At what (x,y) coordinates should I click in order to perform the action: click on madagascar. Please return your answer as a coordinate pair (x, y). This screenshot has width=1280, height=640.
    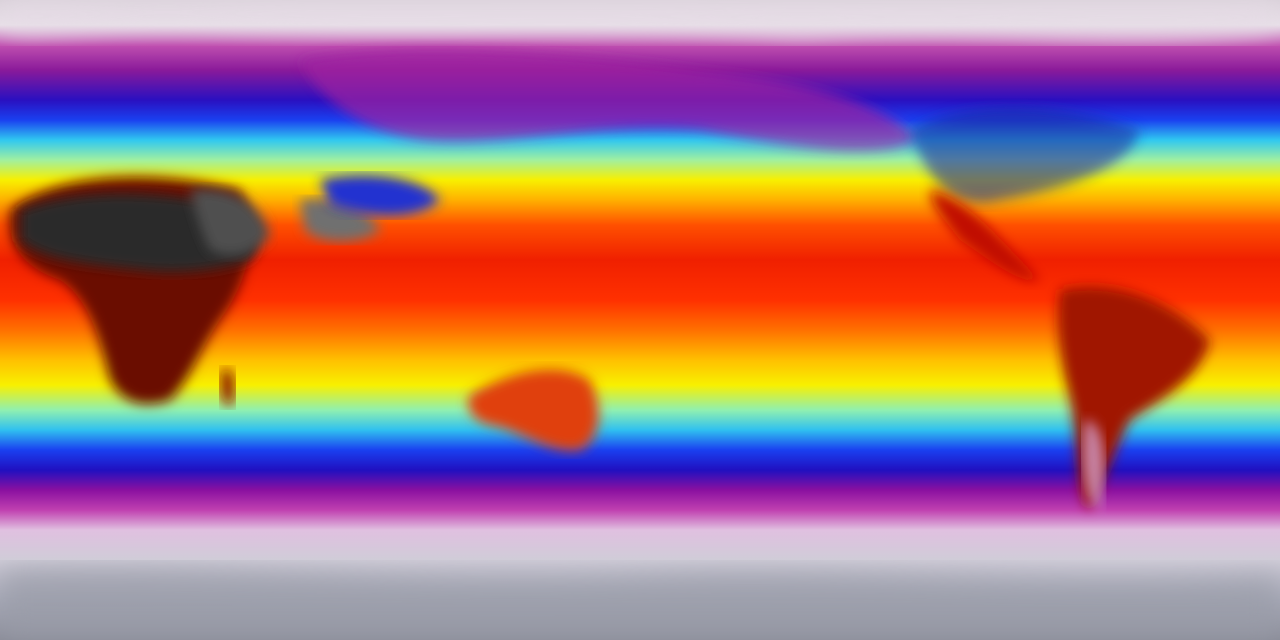
    Looking at the image, I should click on (227, 387).